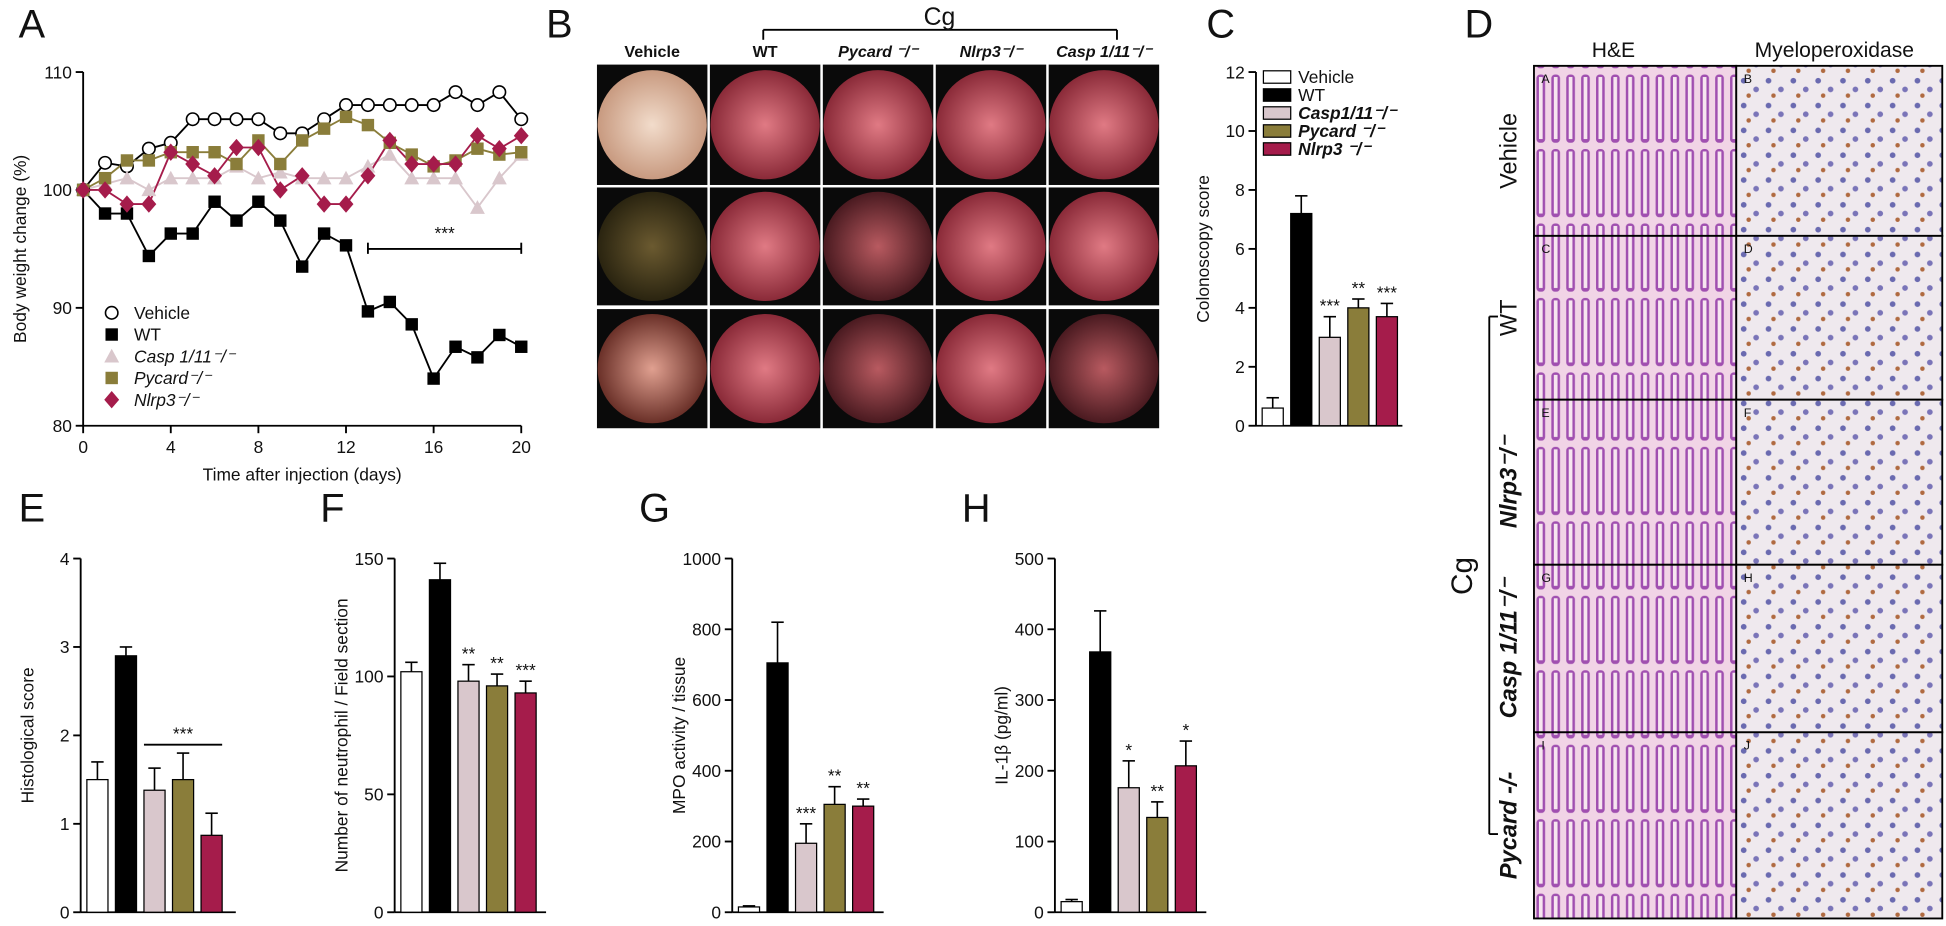 Image resolution: width=1946 pixels, height=926 pixels. Describe the element at coordinates (185, 356) in the screenshot. I see `legend-label: Casp 1/11⁻/⁻` at that location.